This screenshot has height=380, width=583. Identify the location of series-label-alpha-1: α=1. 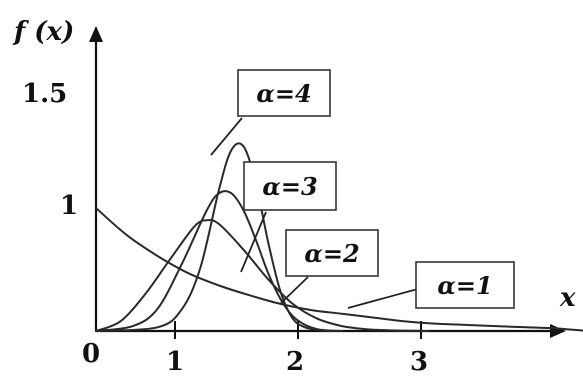
(465, 285).